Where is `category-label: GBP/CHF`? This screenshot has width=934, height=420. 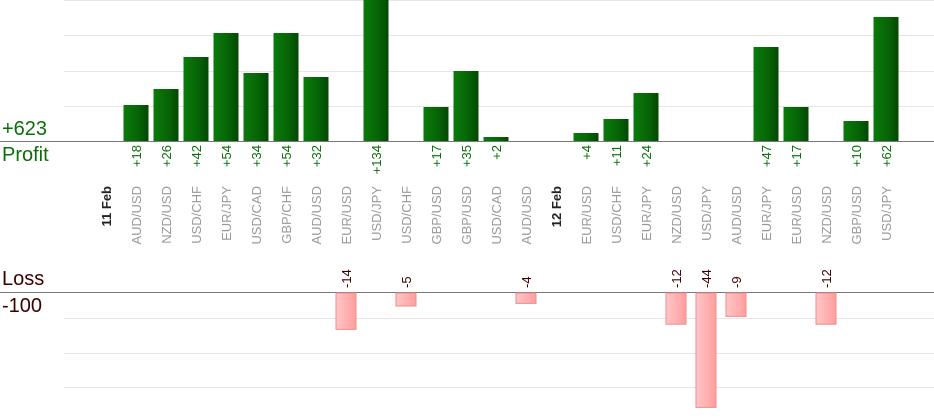 category-label: GBP/CHF is located at coordinates (286, 215).